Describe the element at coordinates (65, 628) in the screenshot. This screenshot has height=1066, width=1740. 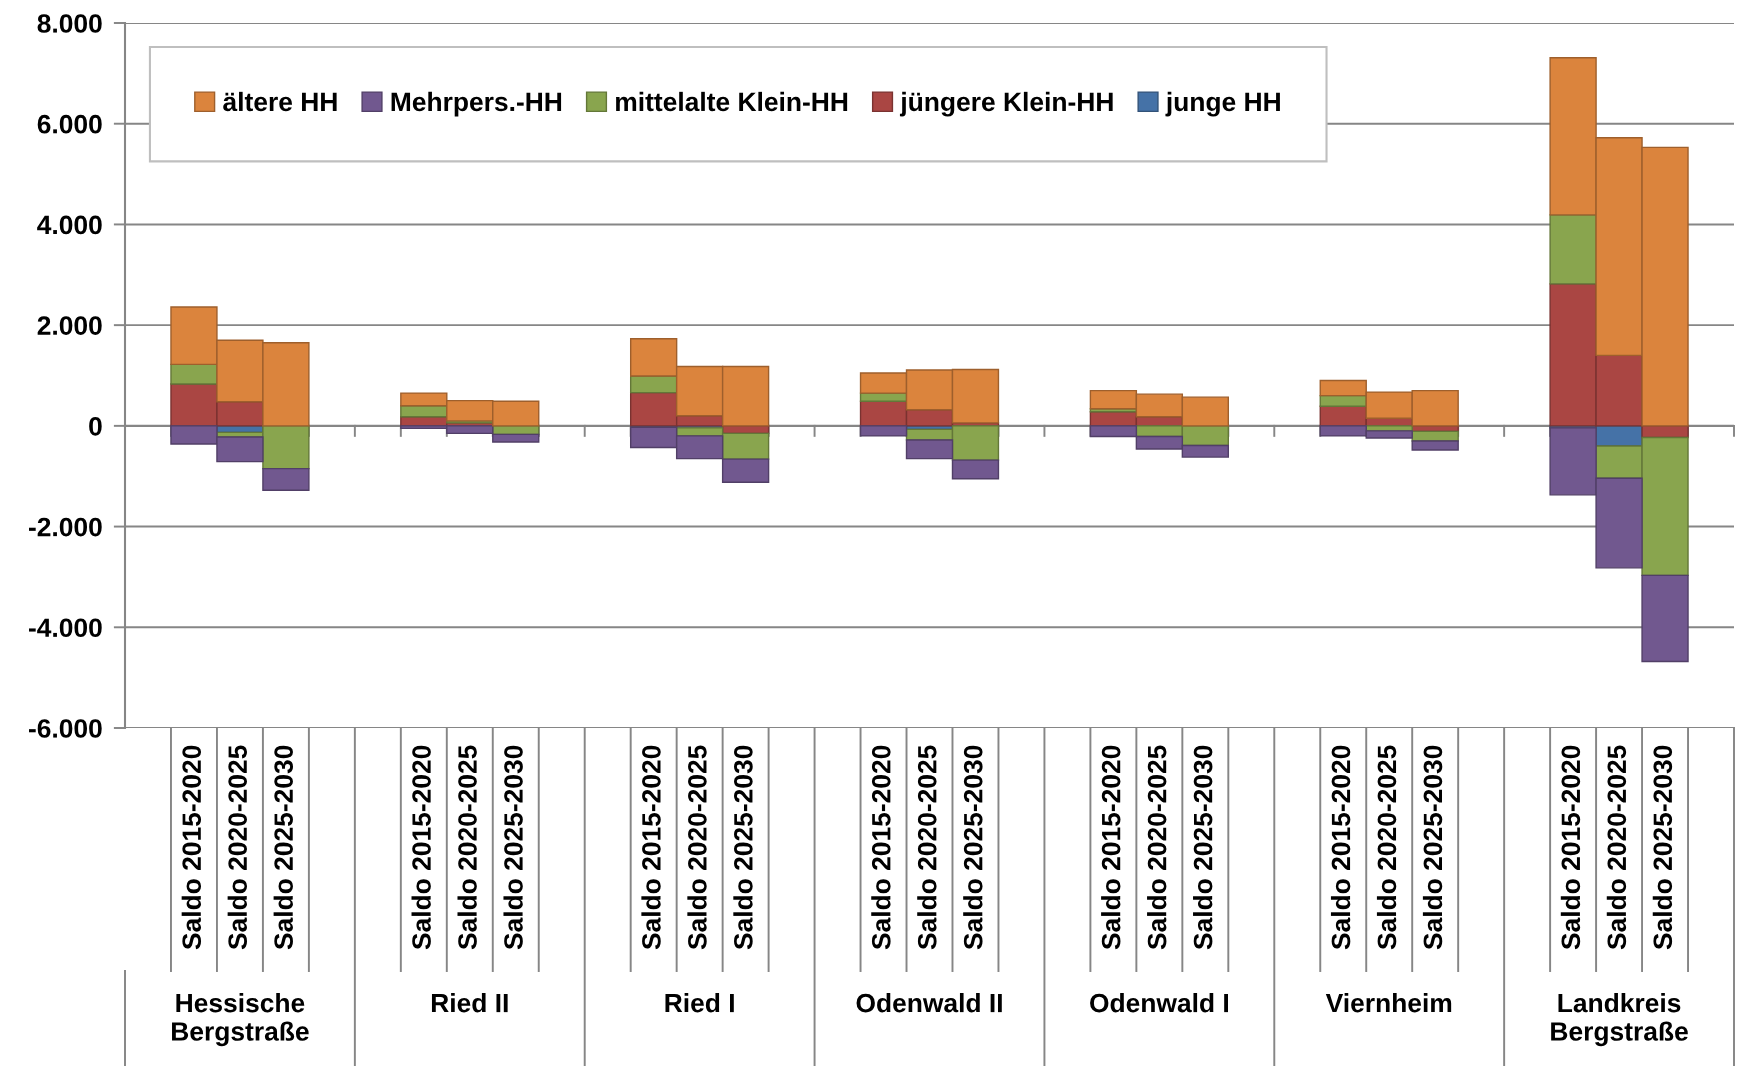
I see `y-tick-label: -4.000` at that location.